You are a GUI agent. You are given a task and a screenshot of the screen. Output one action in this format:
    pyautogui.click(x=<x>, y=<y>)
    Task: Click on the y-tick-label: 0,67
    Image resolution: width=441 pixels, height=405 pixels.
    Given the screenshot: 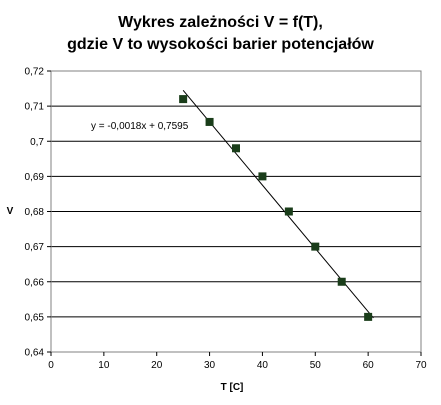 What is the action you would take?
    pyautogui.click(x=35, y=247)
    